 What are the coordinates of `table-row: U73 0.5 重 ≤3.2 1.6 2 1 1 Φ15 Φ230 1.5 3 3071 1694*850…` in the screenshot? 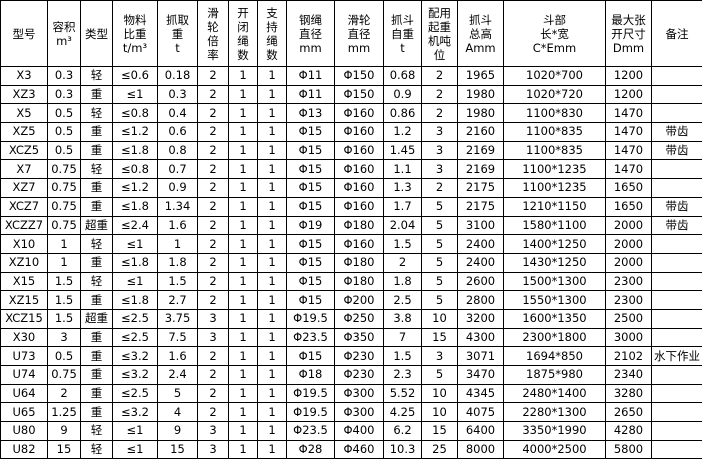 It's located at (351, 356).